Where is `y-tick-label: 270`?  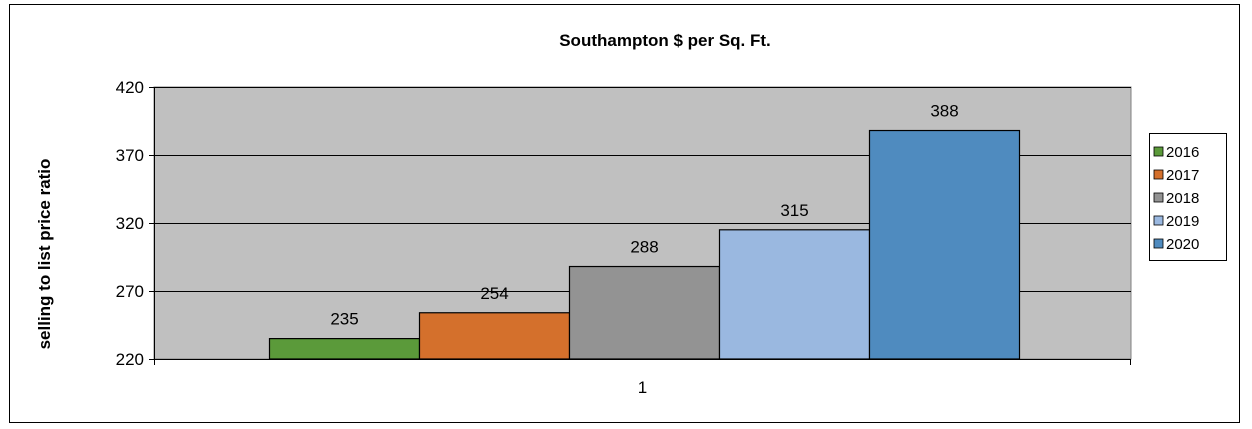 y-tick-label: 270 is located at coordinates (130, 291).